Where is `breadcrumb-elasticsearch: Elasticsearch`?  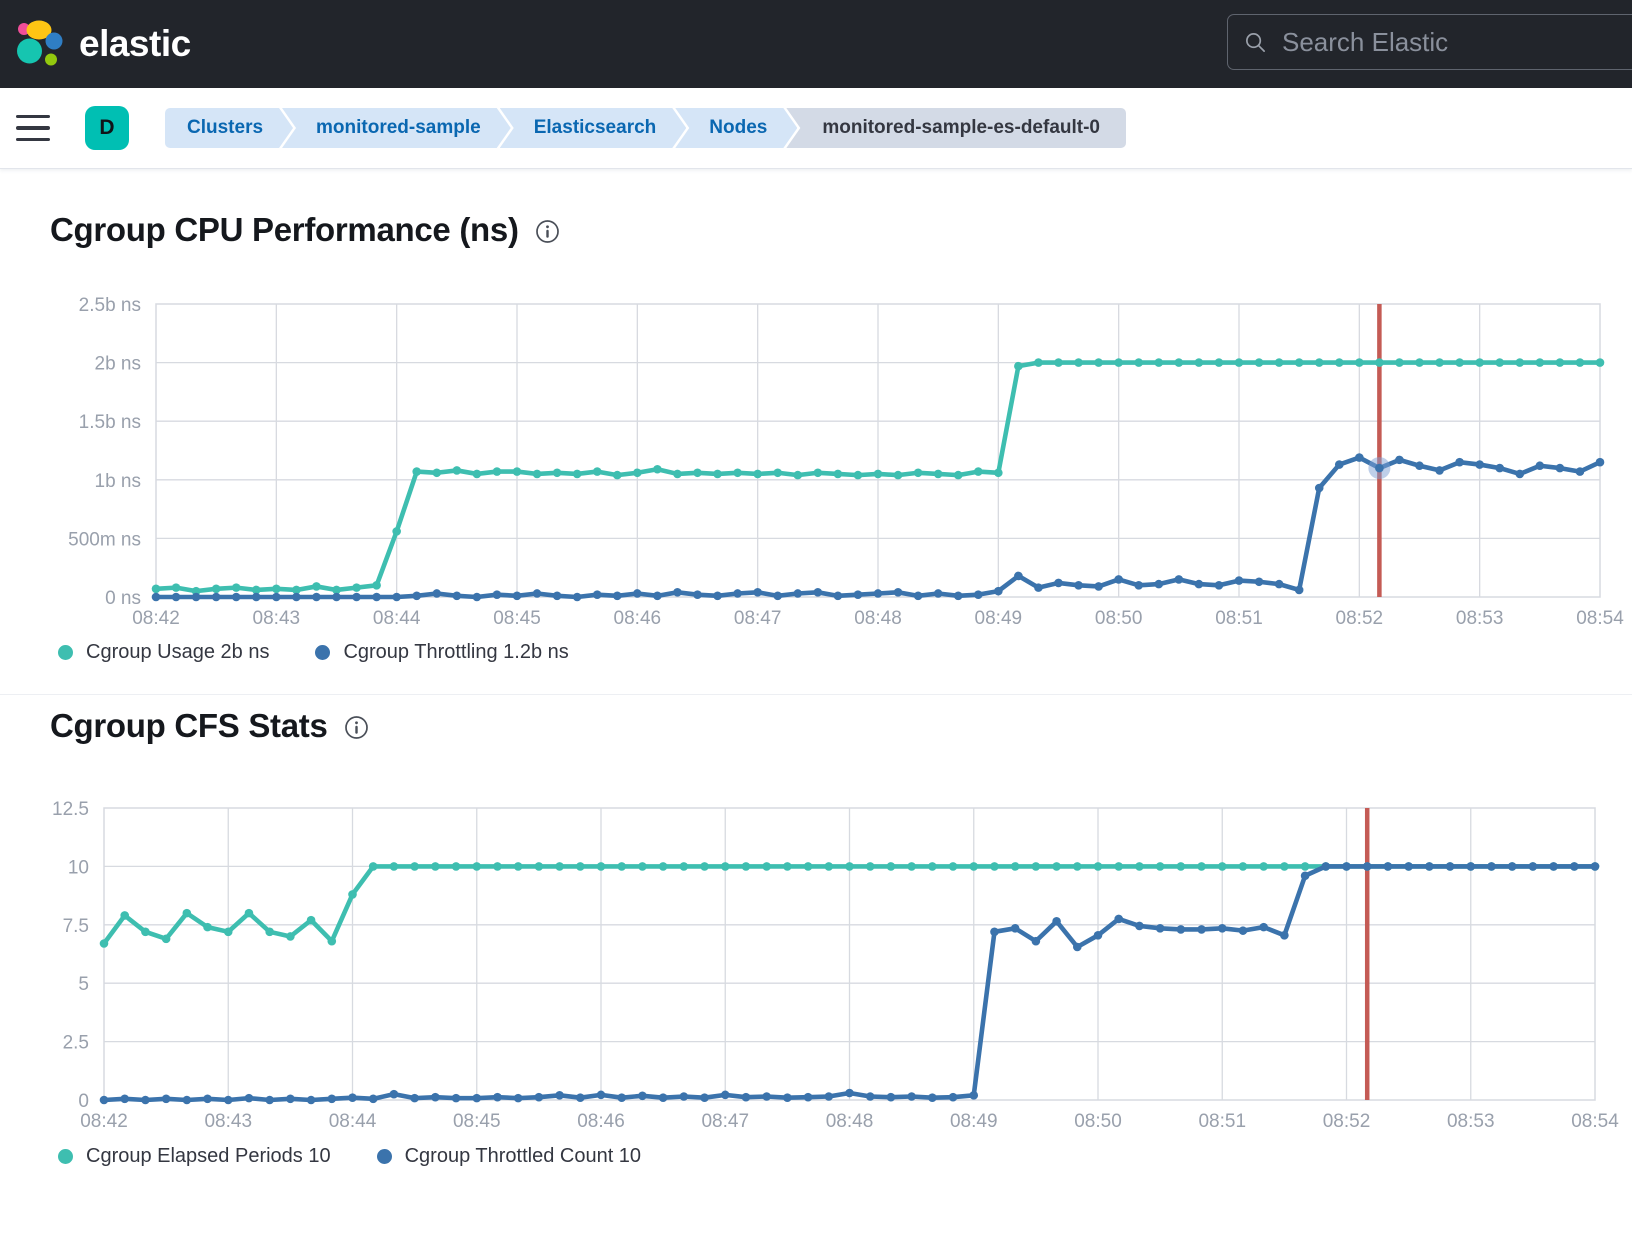
breadcrumb-elasticsearch: Elasticsearch is located at coordinates (593, 128).